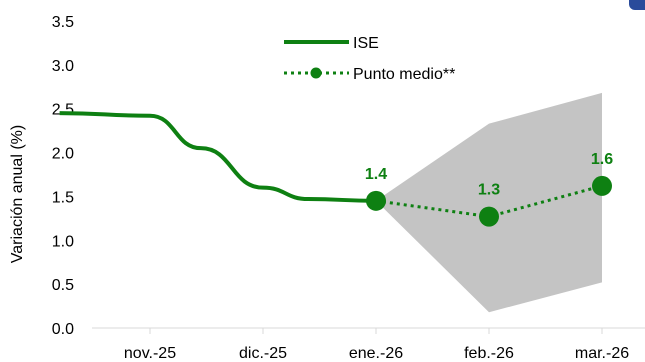 This screenshot has height=362, width=645. I want to click on y-tick-label: 0.0, so click(63, 329).